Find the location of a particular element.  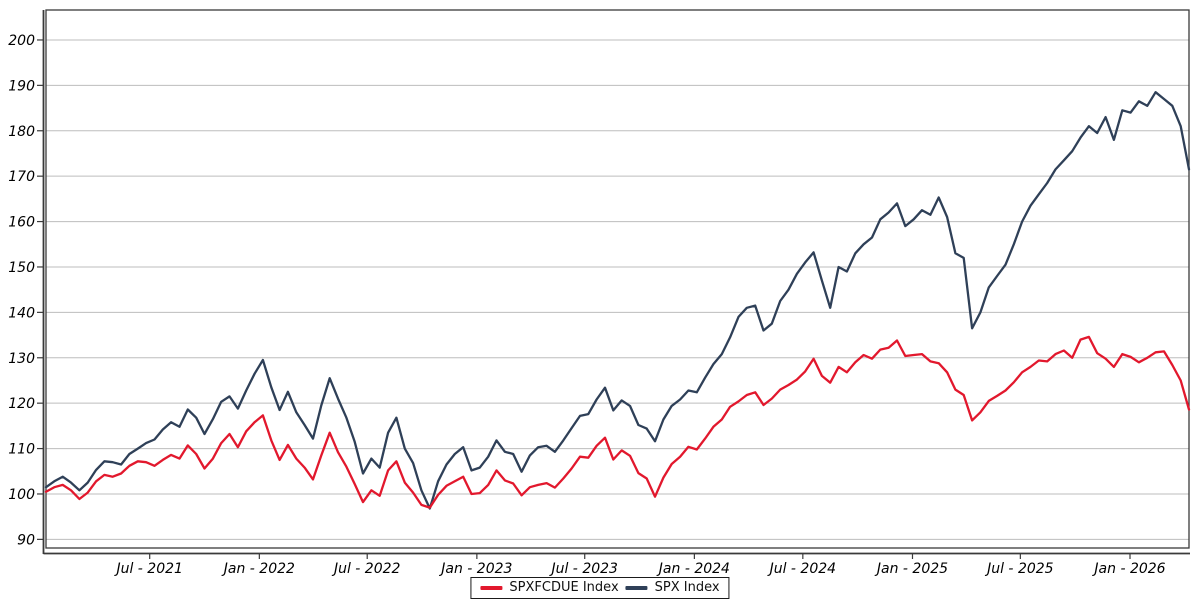

x-tick-label: Jul - 2021 is located at coordinates (147, 569).